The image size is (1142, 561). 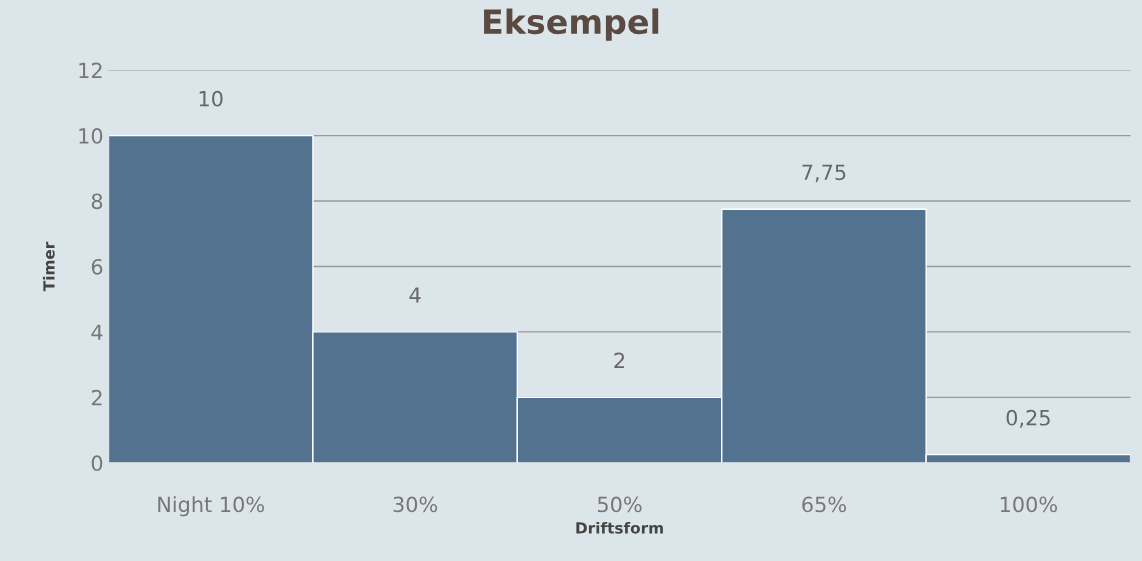 What do you see at coordinates (619, 360) in the screenshot?
I see `data-label: 2` at bounding box center [619, 360].